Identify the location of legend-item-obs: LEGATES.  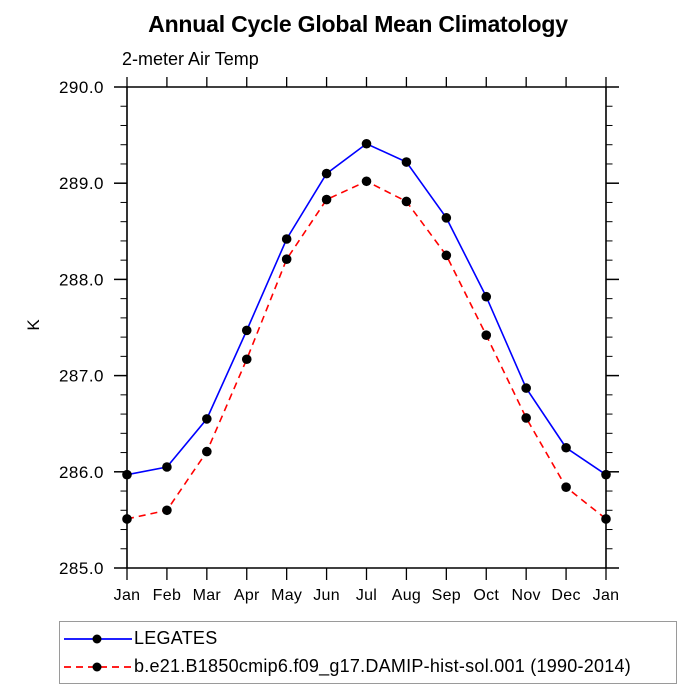
(370, 639).